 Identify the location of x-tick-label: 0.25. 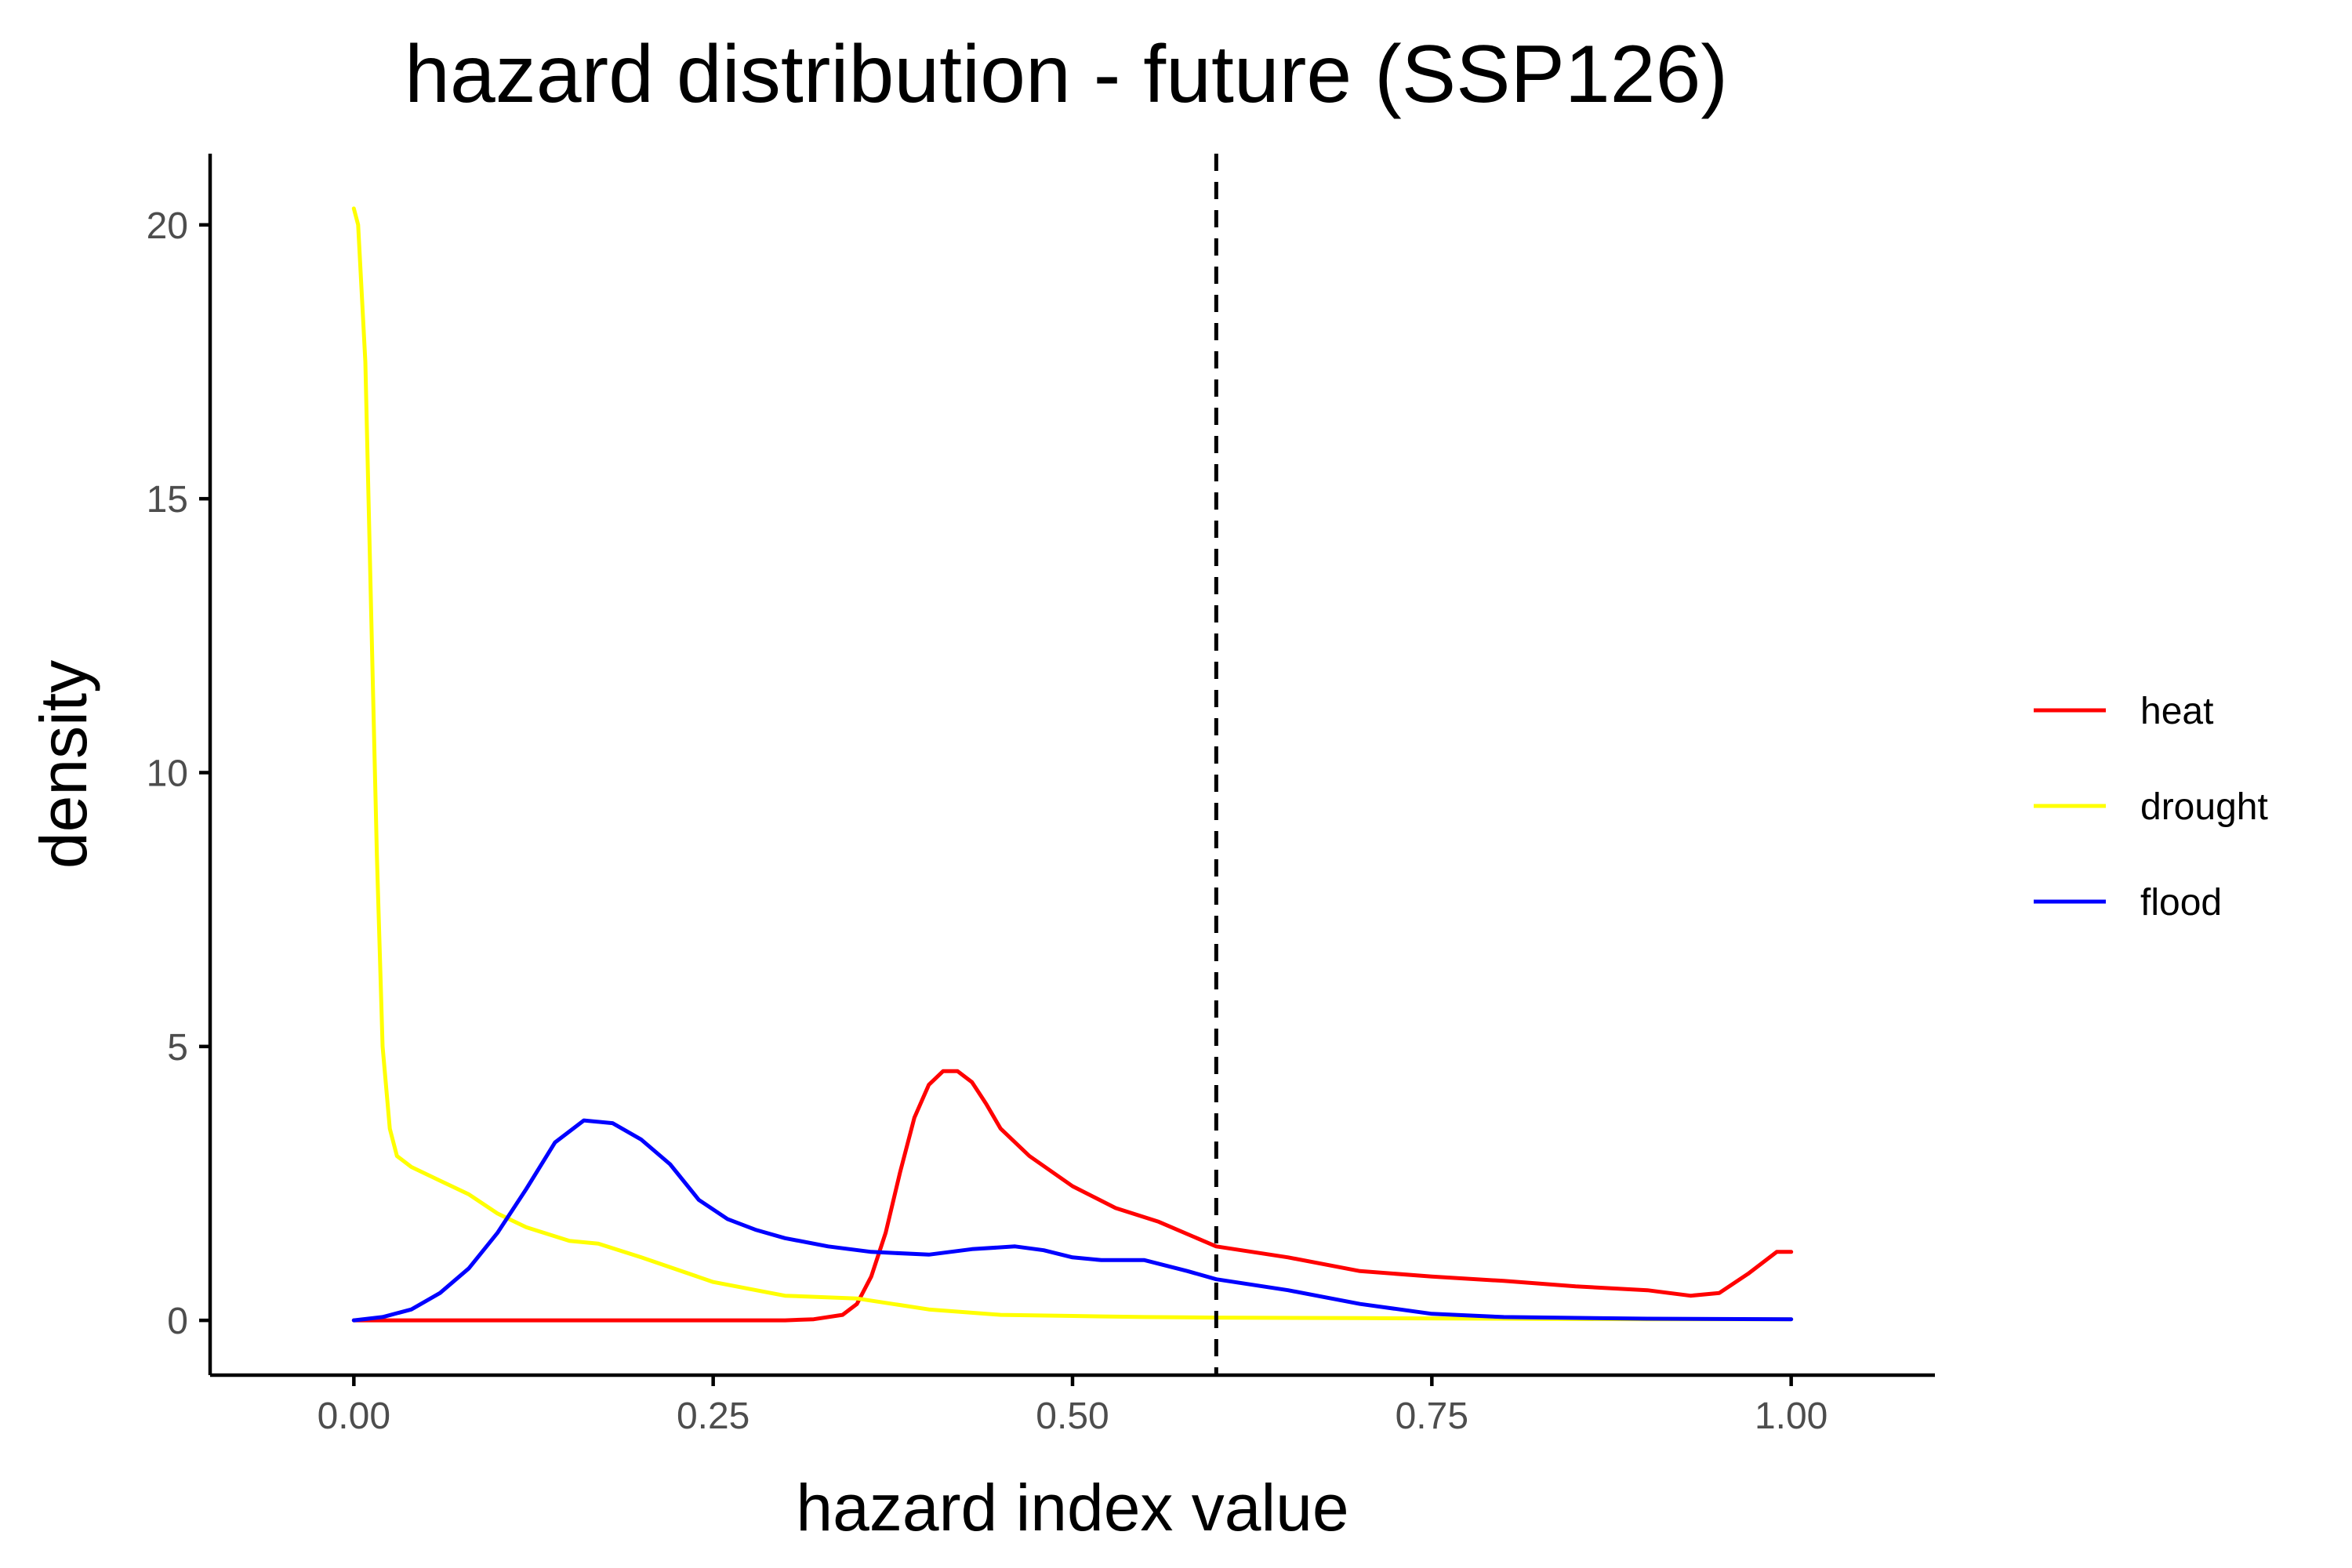
(713, 1416).